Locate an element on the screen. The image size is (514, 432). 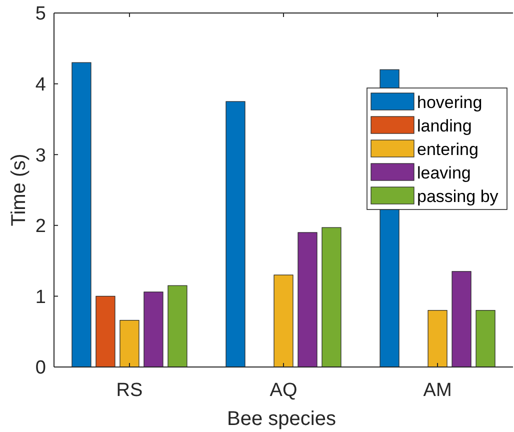
legend-label: leaving is located at coordinates (444, 172).